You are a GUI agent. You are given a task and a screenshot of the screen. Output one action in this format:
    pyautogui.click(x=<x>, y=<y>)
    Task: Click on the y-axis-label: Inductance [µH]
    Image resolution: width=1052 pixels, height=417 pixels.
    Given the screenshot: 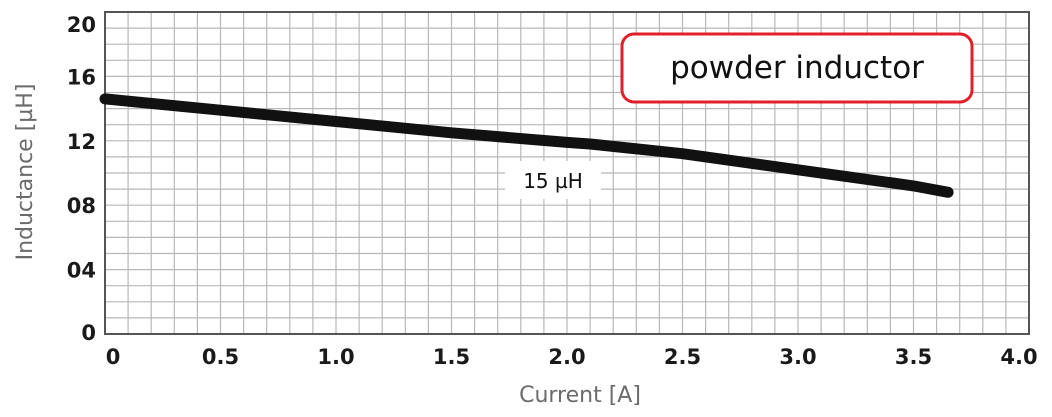 What is the action you would take?
    pyautogui.click(x=25, y=172)
    